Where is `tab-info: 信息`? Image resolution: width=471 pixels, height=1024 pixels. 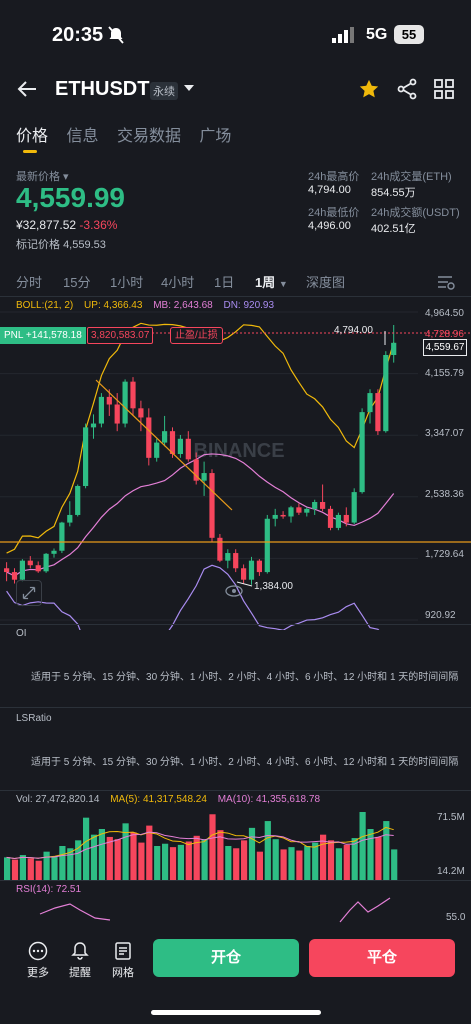 tab-info: 信息 is located at coordinates (82, 136).